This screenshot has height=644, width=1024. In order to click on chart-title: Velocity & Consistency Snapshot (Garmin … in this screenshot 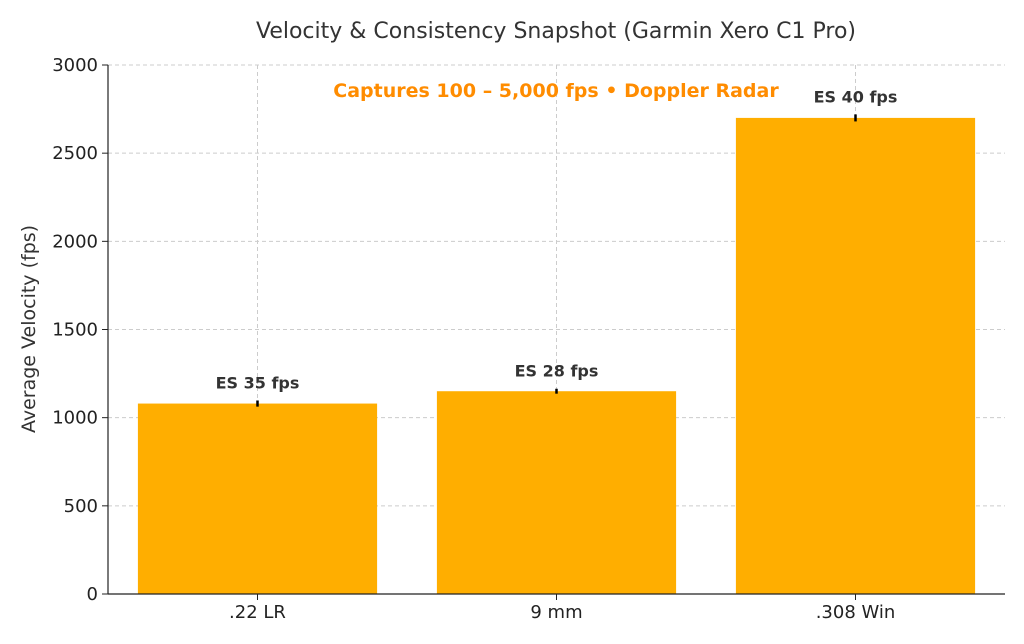, I will do `click(556, 31)`.